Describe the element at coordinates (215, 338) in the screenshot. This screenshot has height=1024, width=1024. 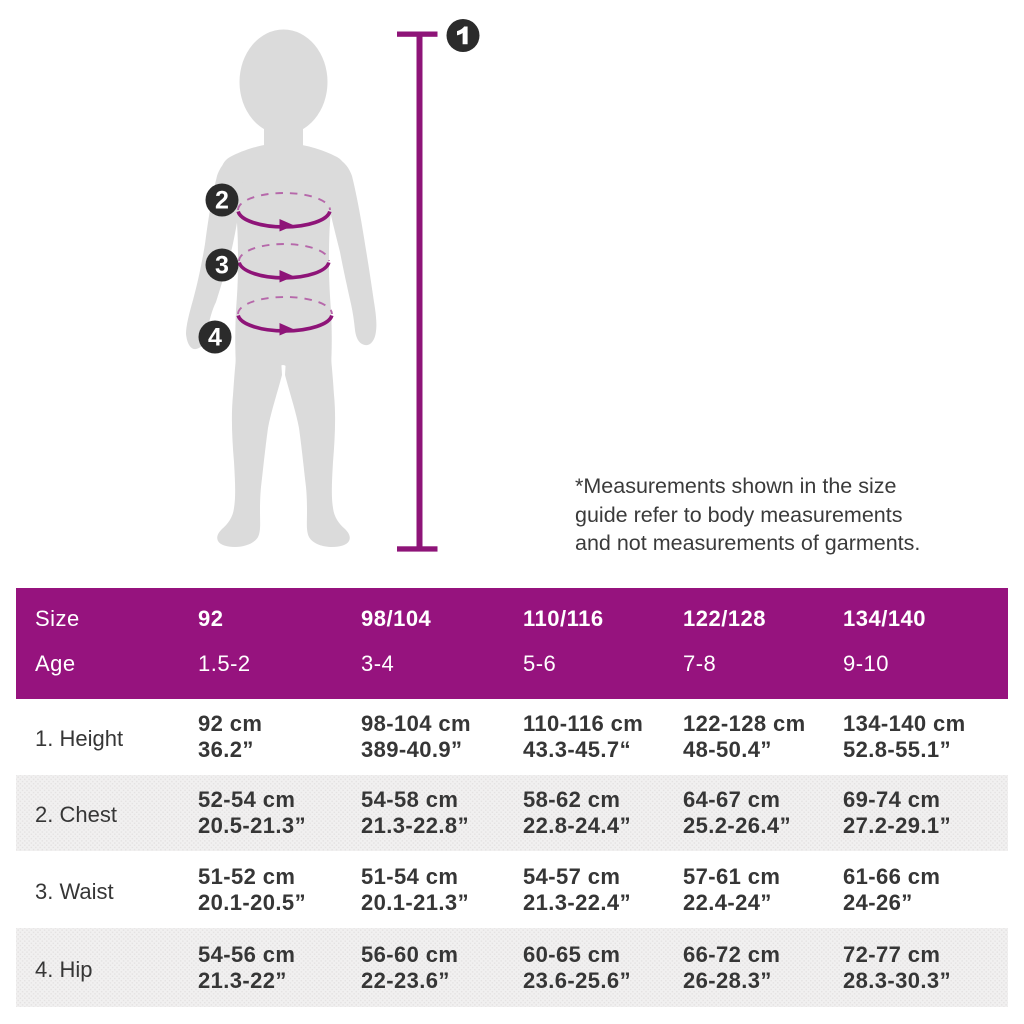
I see `svg-text: 4` at that location.